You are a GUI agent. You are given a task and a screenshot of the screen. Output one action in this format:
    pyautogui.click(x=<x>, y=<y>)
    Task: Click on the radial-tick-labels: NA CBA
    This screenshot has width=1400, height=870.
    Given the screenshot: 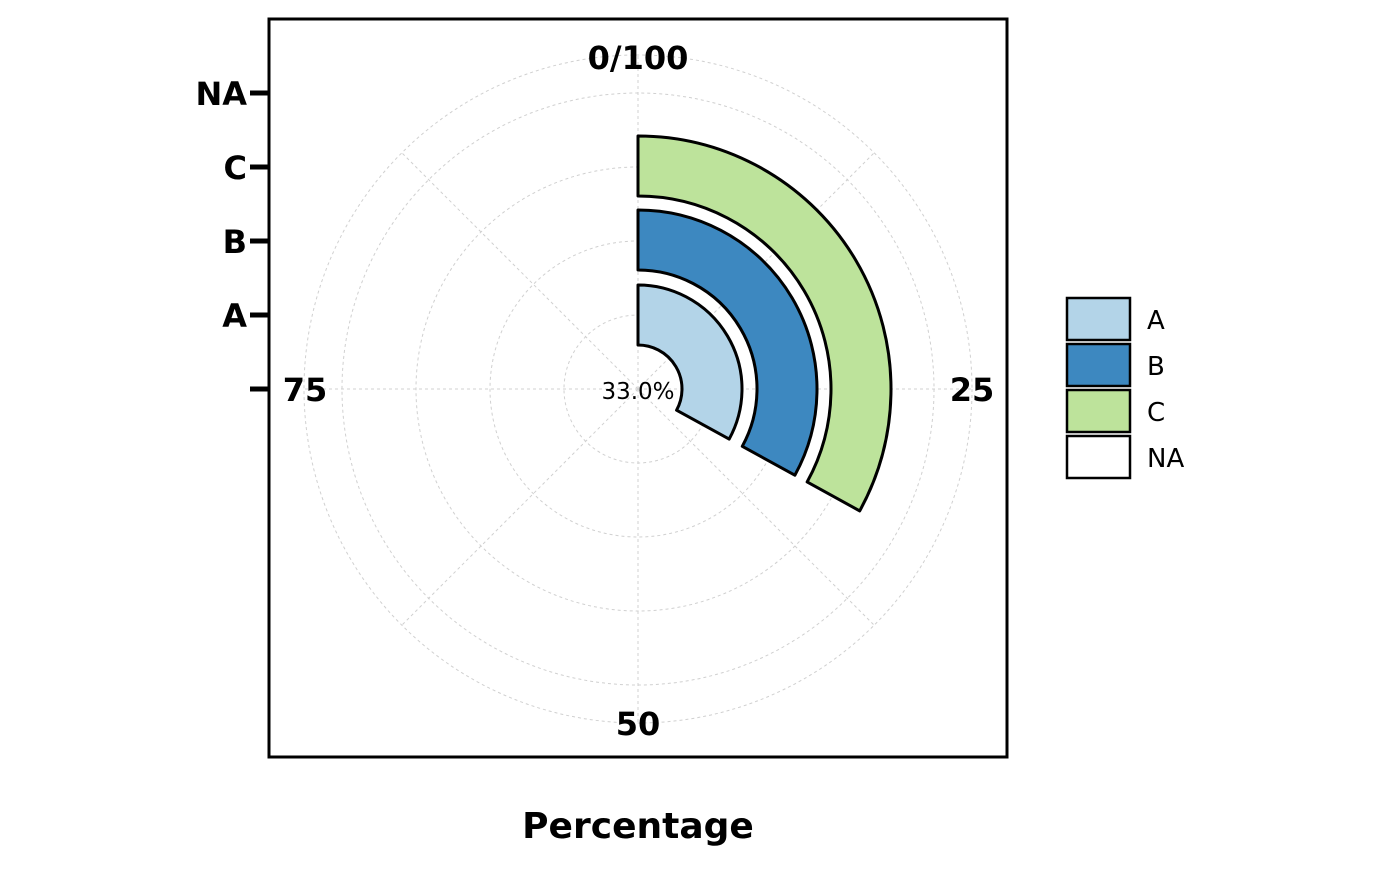 What is the action you would take?
    pyautogui.click(x=232, y=233)
    